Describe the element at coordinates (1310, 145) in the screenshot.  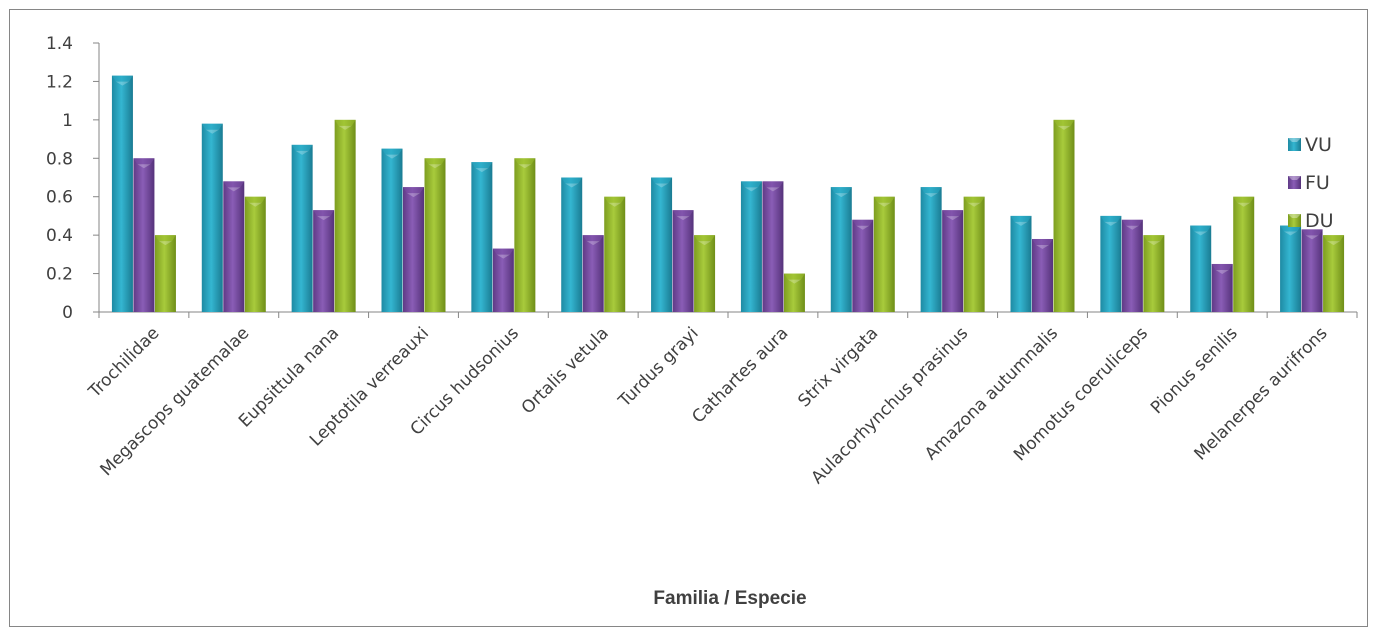
I see `legend-item: VU` at that location.